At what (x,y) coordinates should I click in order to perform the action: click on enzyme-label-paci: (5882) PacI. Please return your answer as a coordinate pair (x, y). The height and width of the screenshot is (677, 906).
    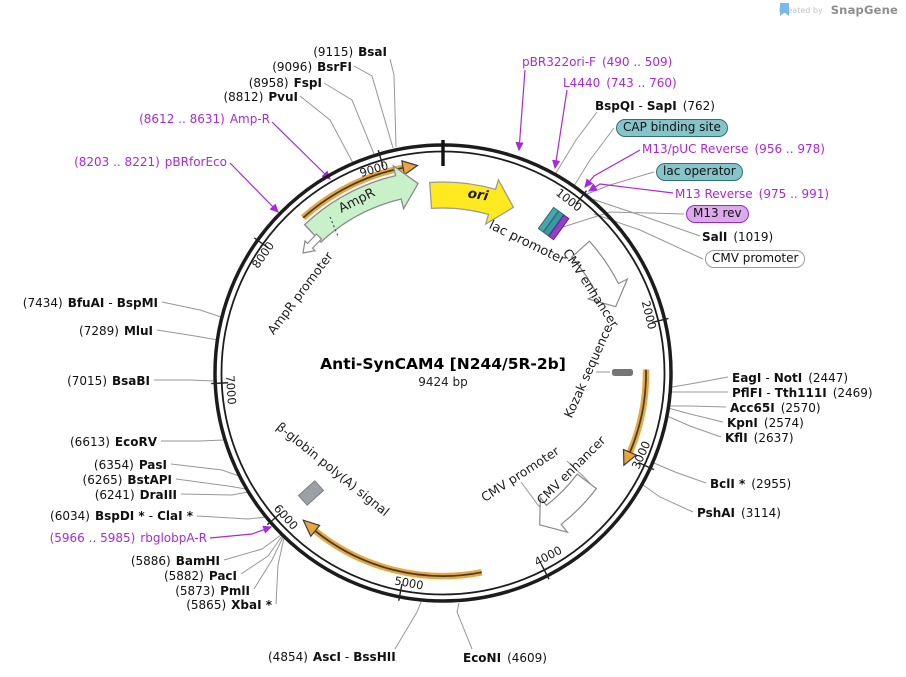
    Looking at the image, I should click on (200, 576).